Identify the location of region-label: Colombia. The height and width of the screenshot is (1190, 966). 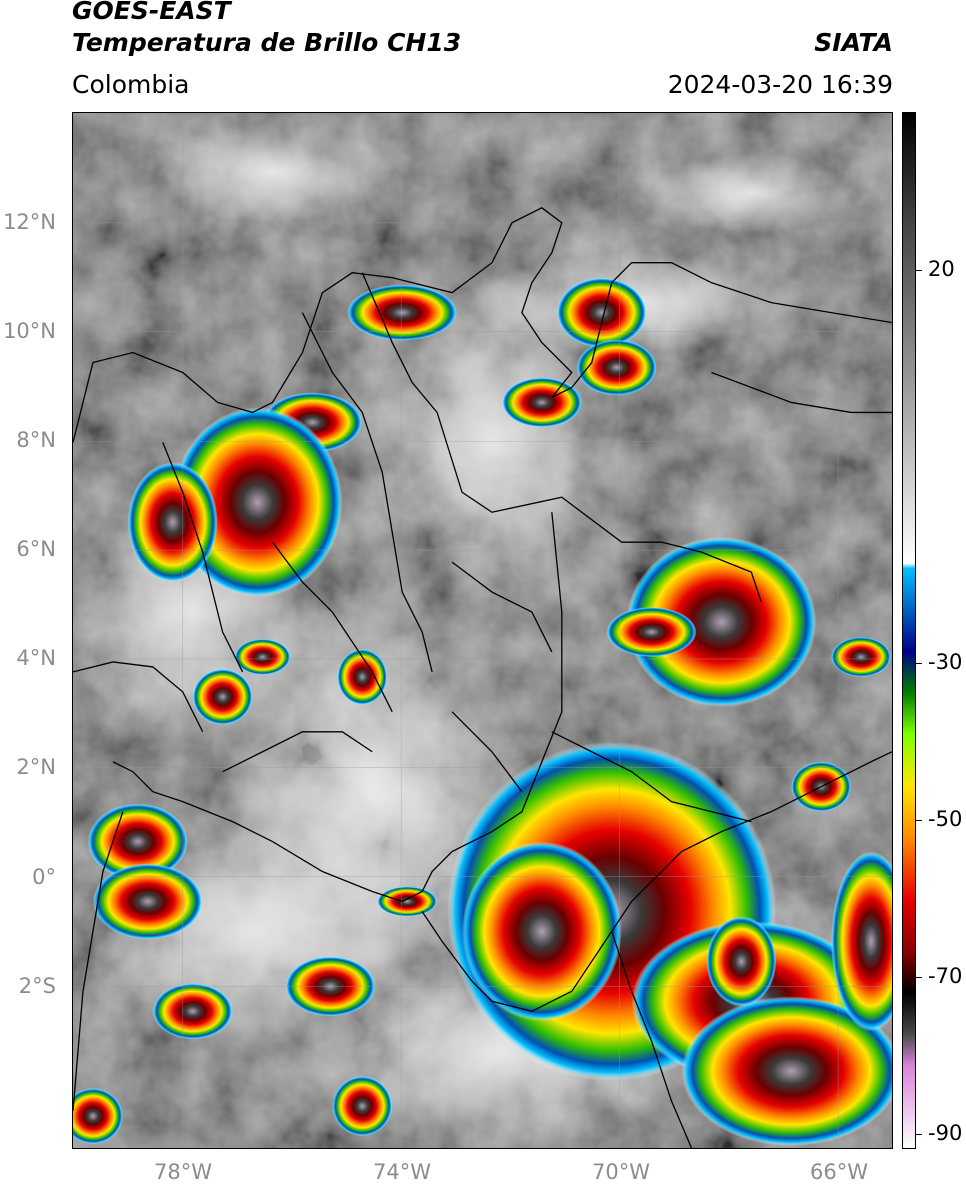
(131, 84).